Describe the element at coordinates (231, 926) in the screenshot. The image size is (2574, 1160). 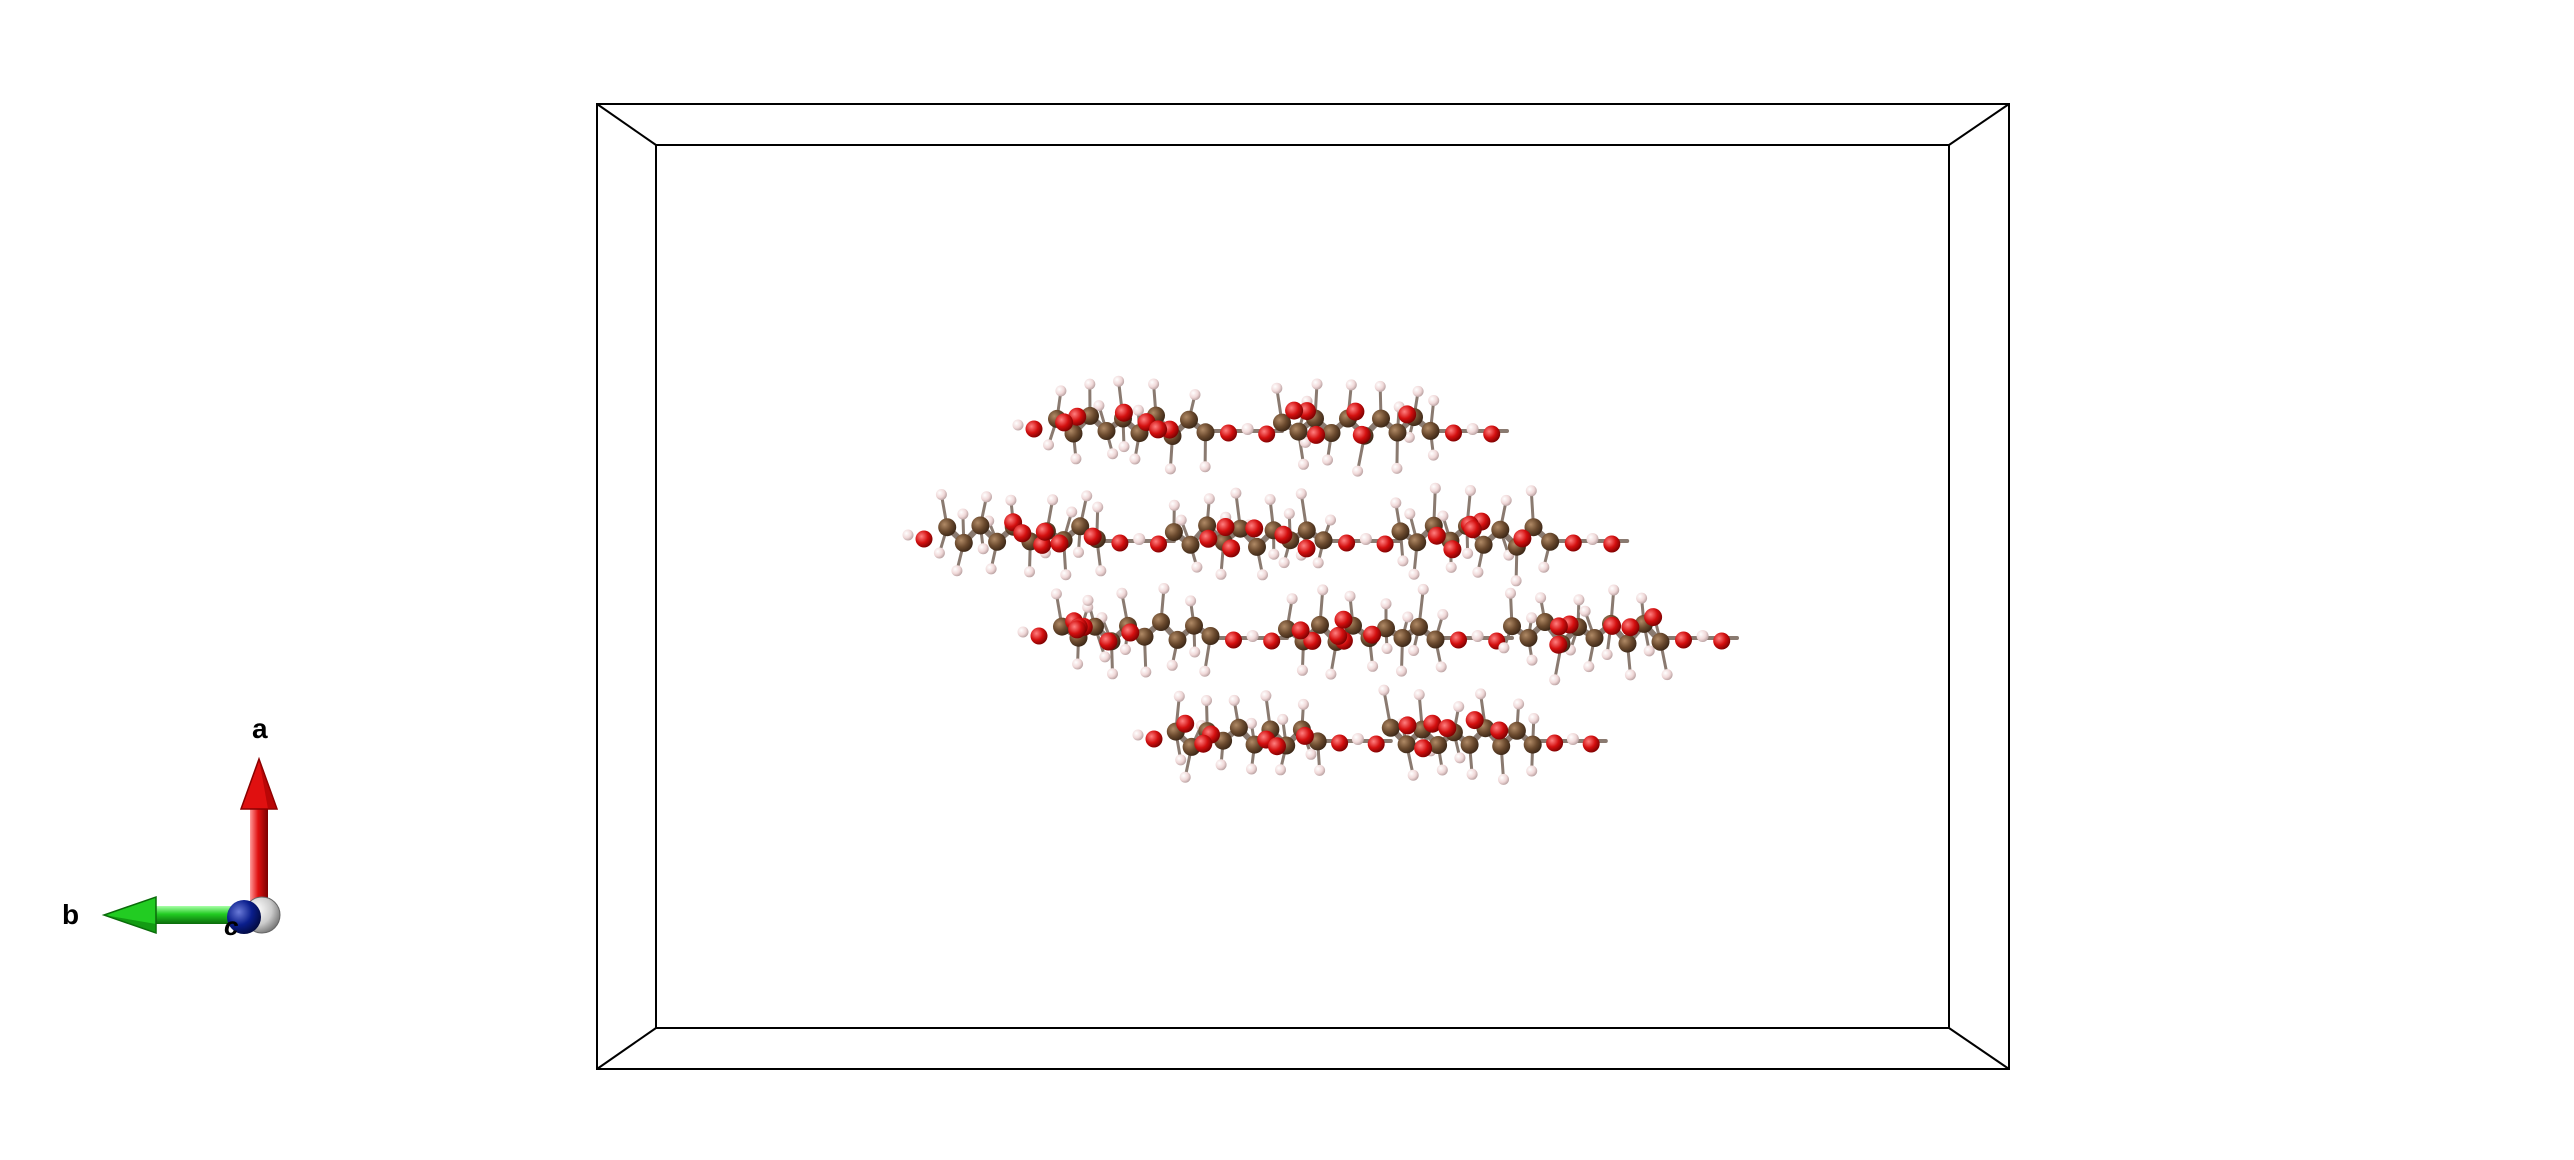
I see `axis-c-label: c` at that location.